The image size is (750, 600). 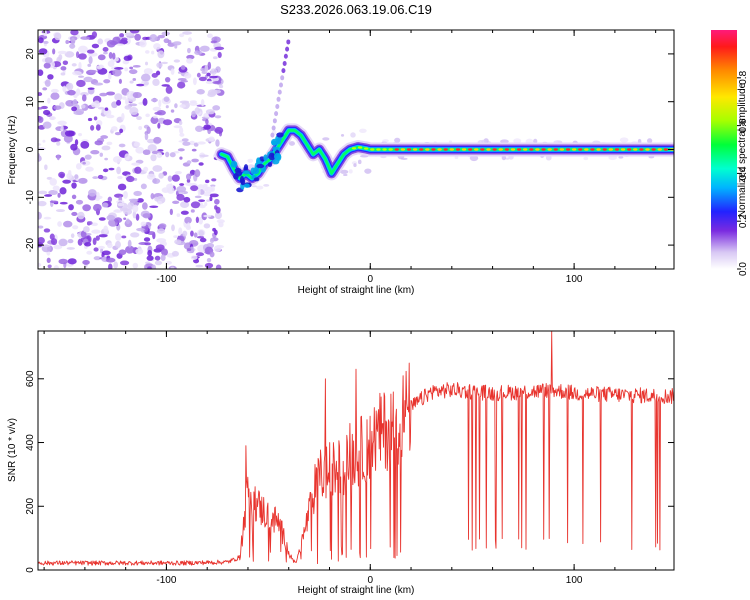 I want to click on ridge-blob, so click(x=274, y=149).